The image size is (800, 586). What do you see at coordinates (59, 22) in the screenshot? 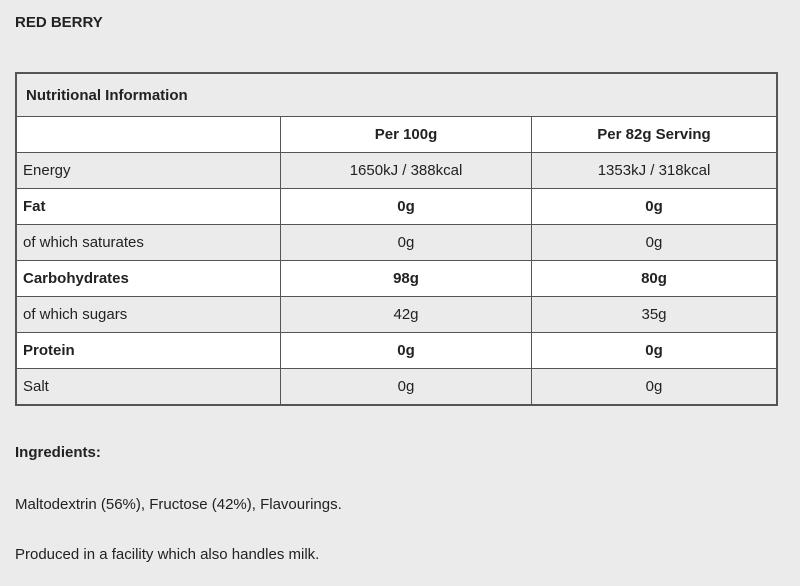
I see `product-title: RED BERRY` at bounding box center [59, 22].